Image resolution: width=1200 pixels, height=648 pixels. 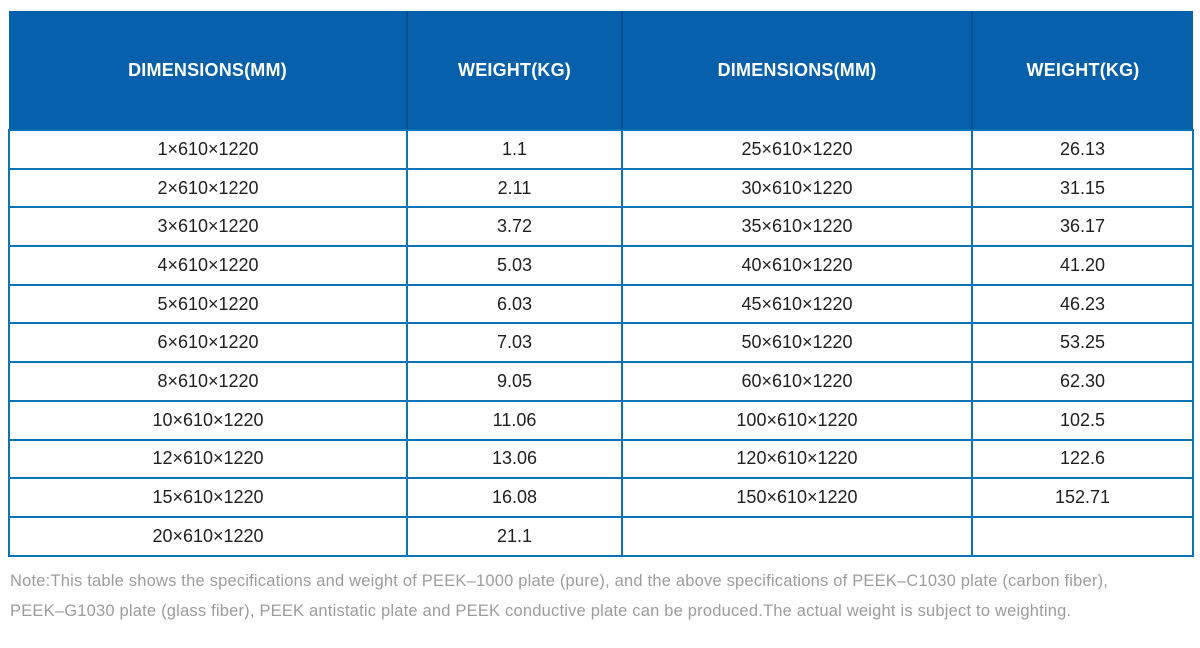 What do you see at coordinates (208, 381) in the screenshot?
I see `dimensions-cell: 8×610×1220` at bounding box center [208, 381].